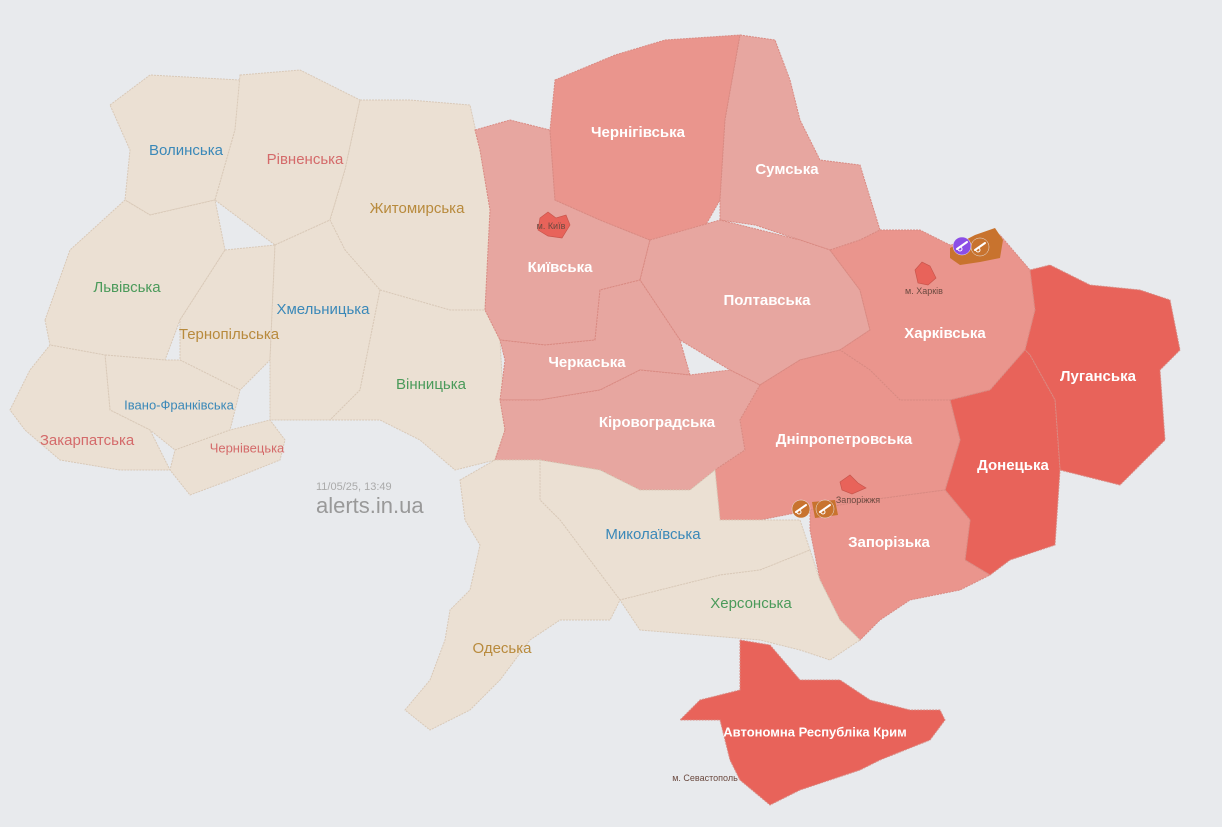 The image size is (1222, 827). I want to click on city-label: м. Київ, so click(551, 226).